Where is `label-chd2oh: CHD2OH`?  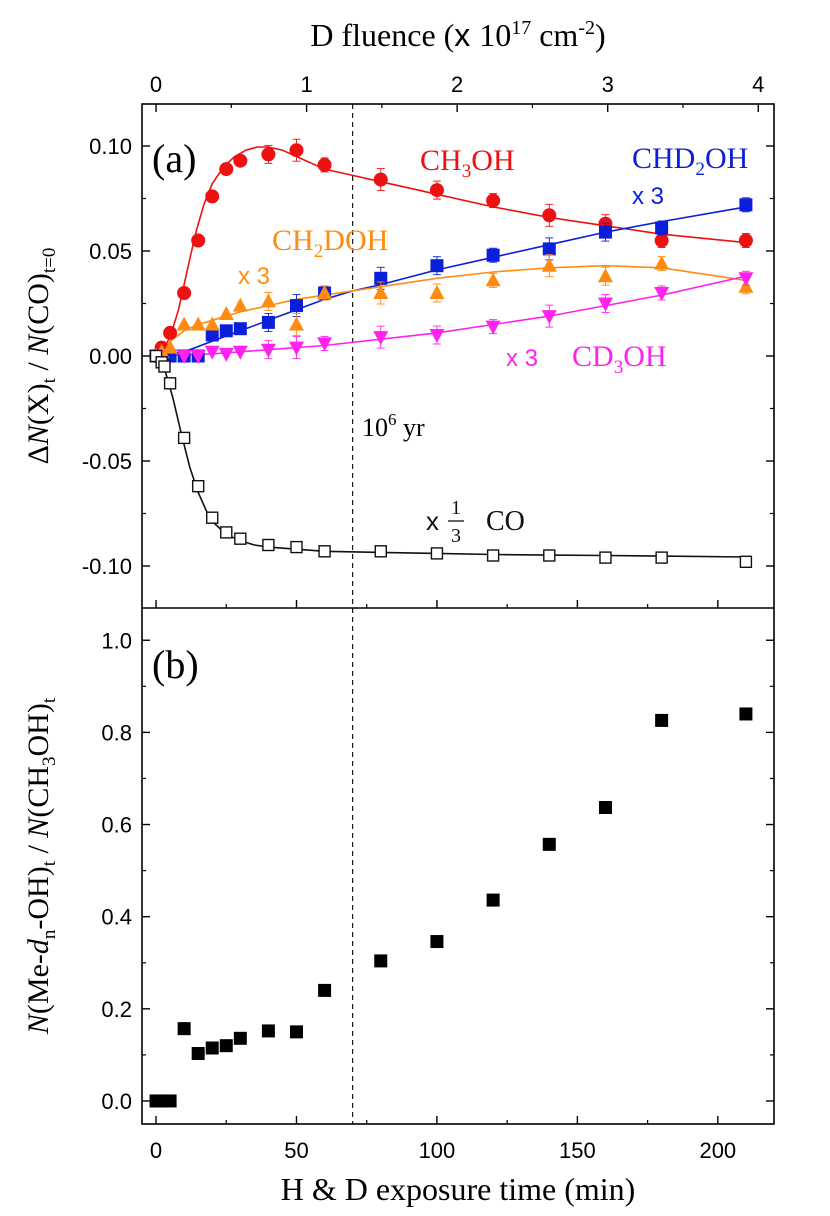 label-chd2oh: CHD2OH is located at coordinates (690, 161).